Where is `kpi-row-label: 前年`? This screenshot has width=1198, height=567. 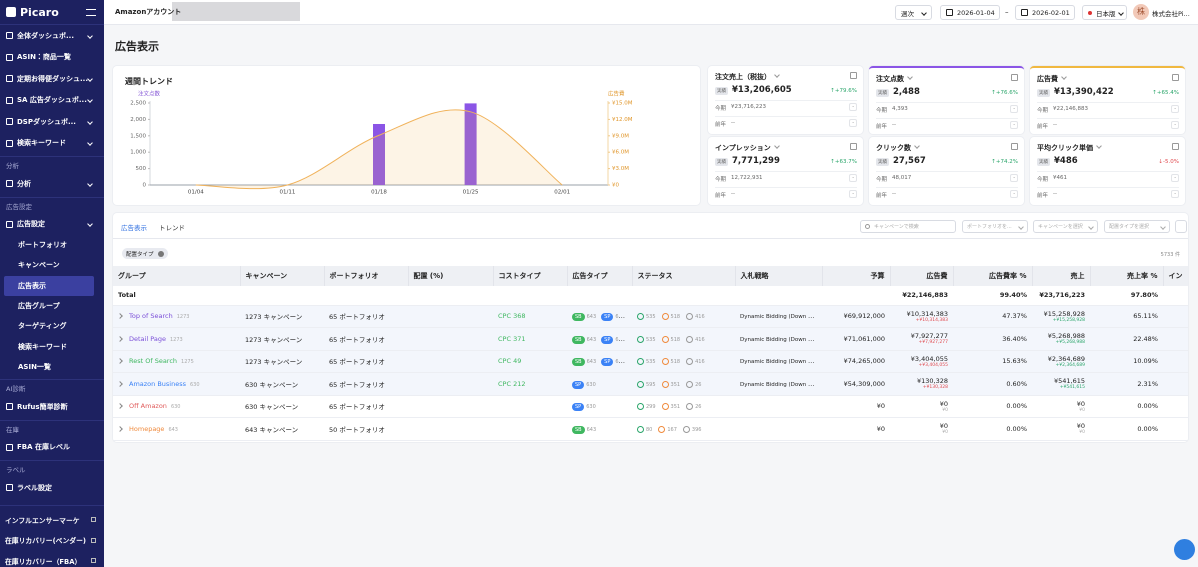 kpi-row-label: 前年 is located at coordinates (881, 126).